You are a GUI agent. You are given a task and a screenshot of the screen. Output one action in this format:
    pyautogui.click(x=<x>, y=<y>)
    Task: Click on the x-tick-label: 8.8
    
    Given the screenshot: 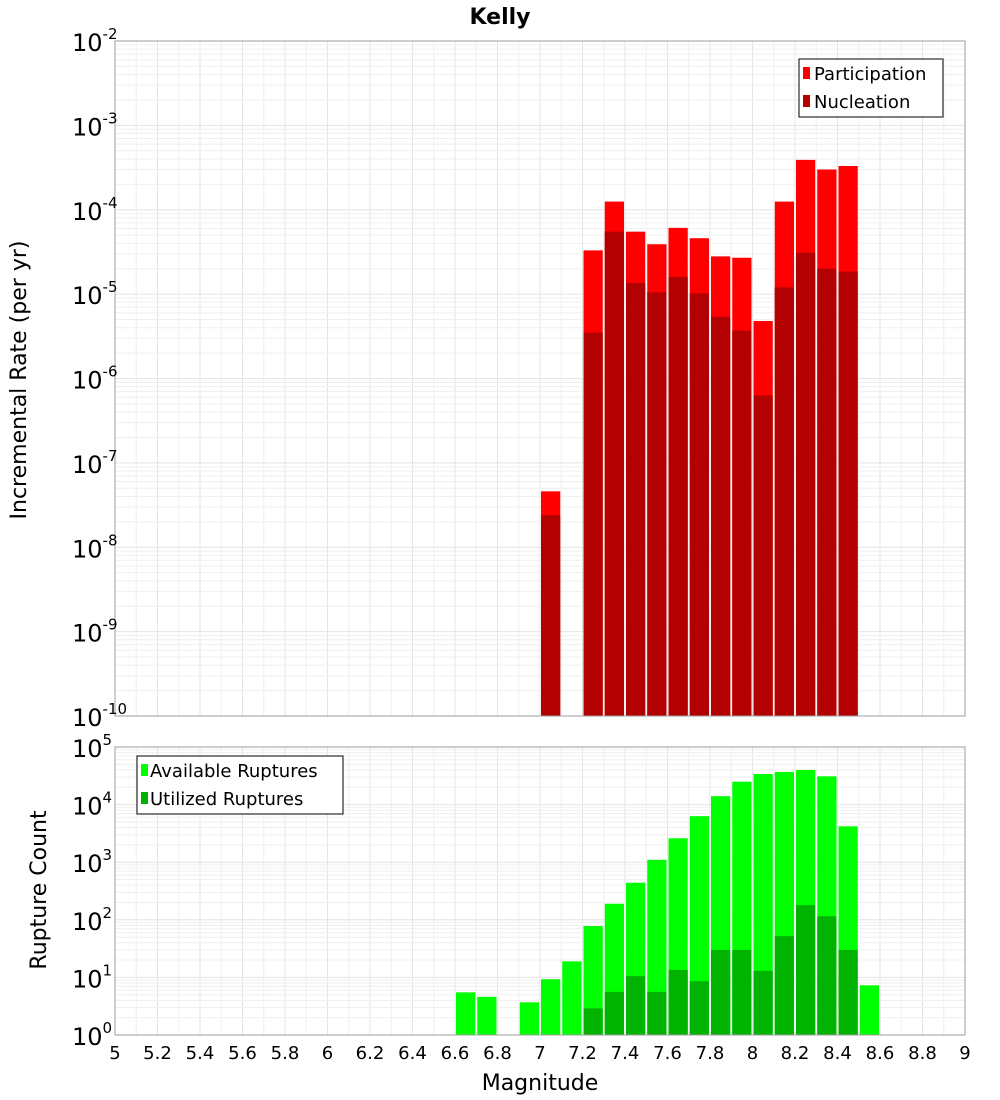 What is the action you would take?
    pyautogui.click(x=922, y=1053)
    